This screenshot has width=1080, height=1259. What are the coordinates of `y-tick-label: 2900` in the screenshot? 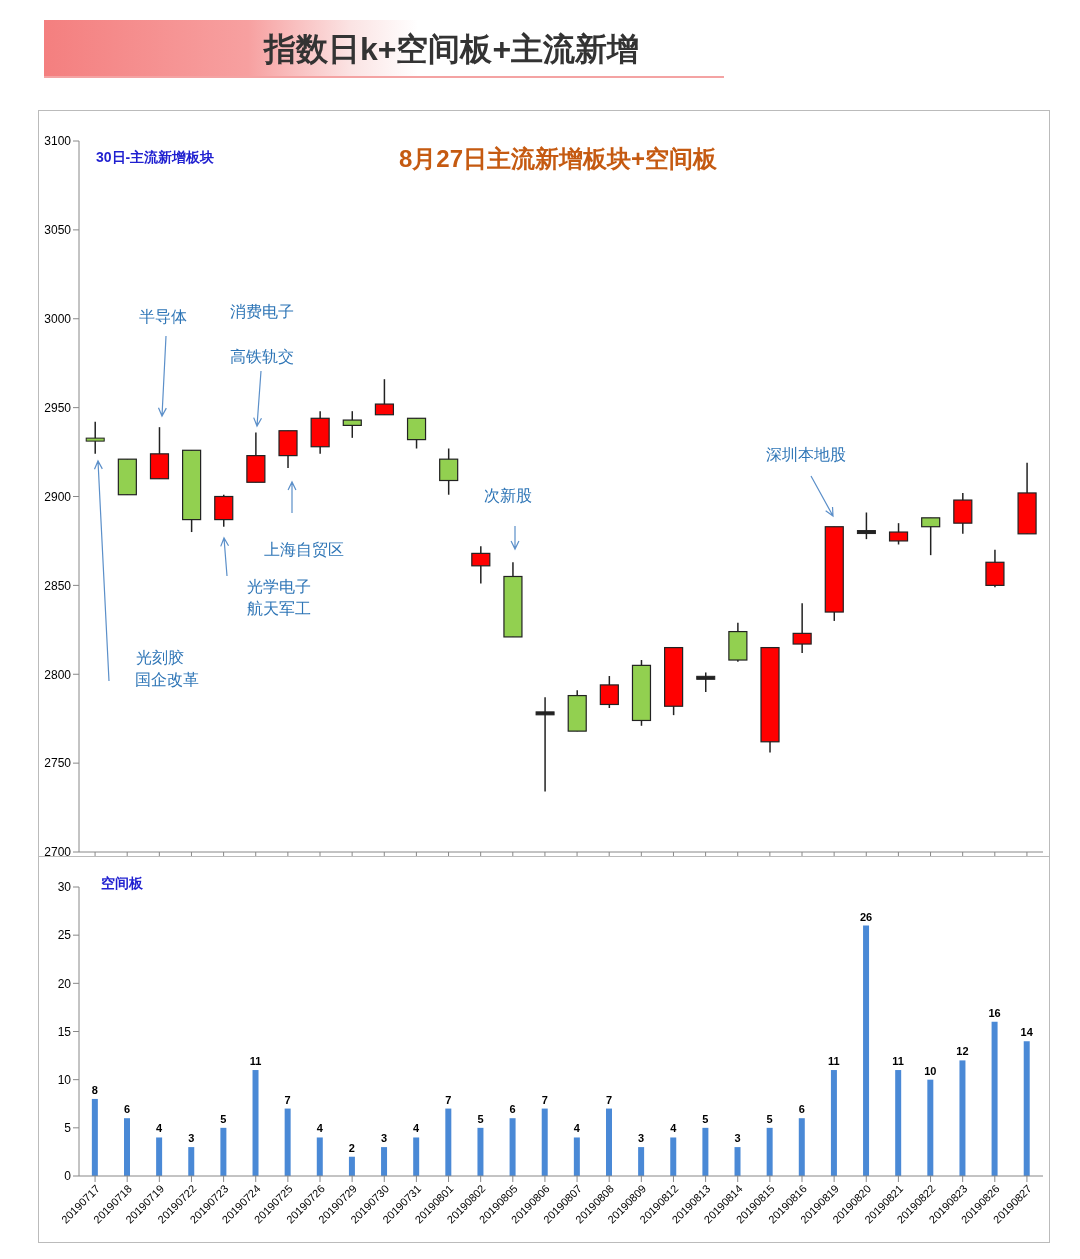 It's located at (58, 496).